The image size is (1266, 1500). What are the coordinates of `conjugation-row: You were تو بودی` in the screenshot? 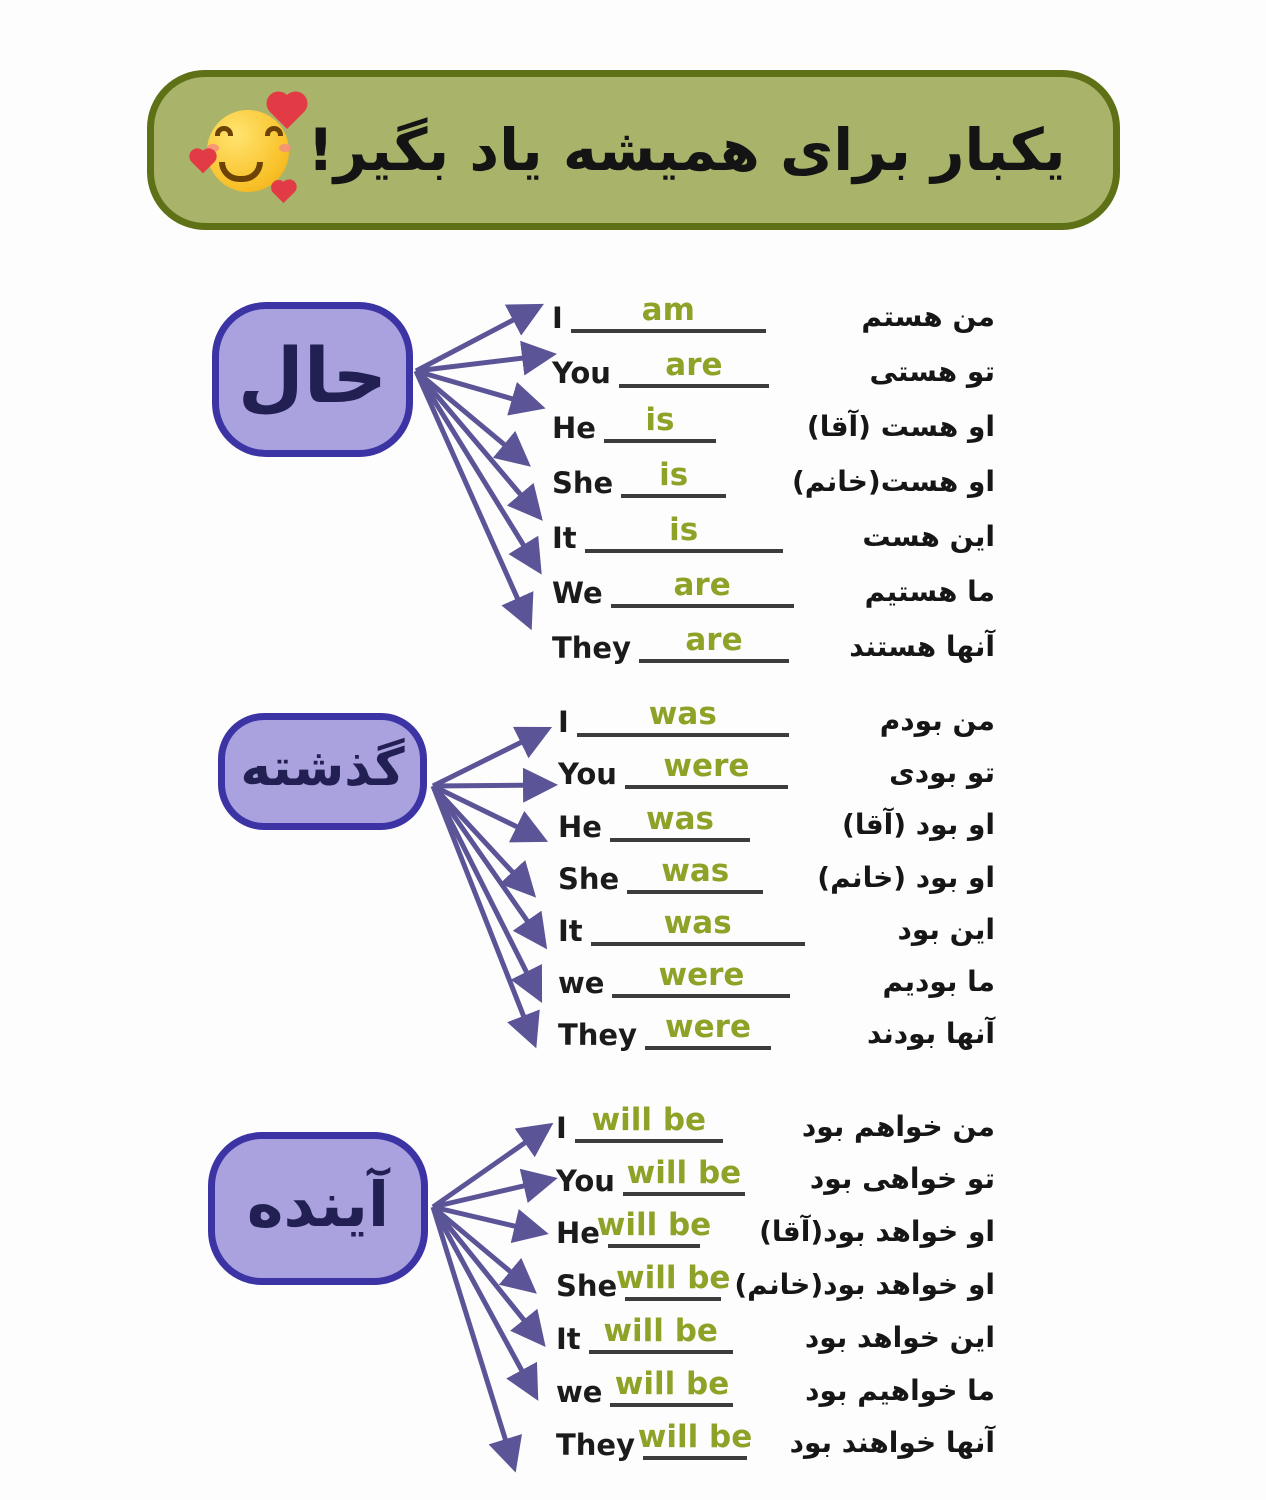 It's located at (776, 773).